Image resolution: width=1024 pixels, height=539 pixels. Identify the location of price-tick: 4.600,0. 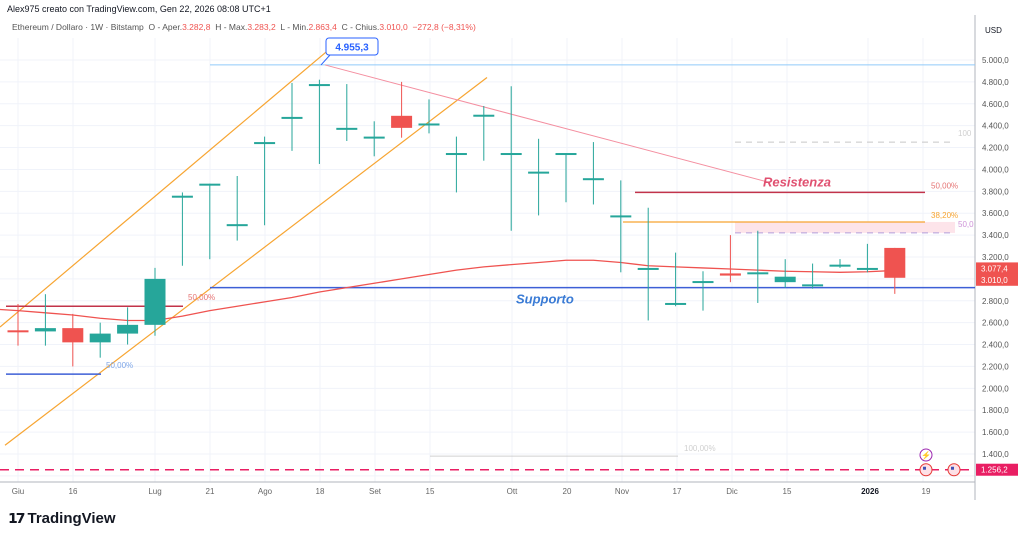
(995, 104).